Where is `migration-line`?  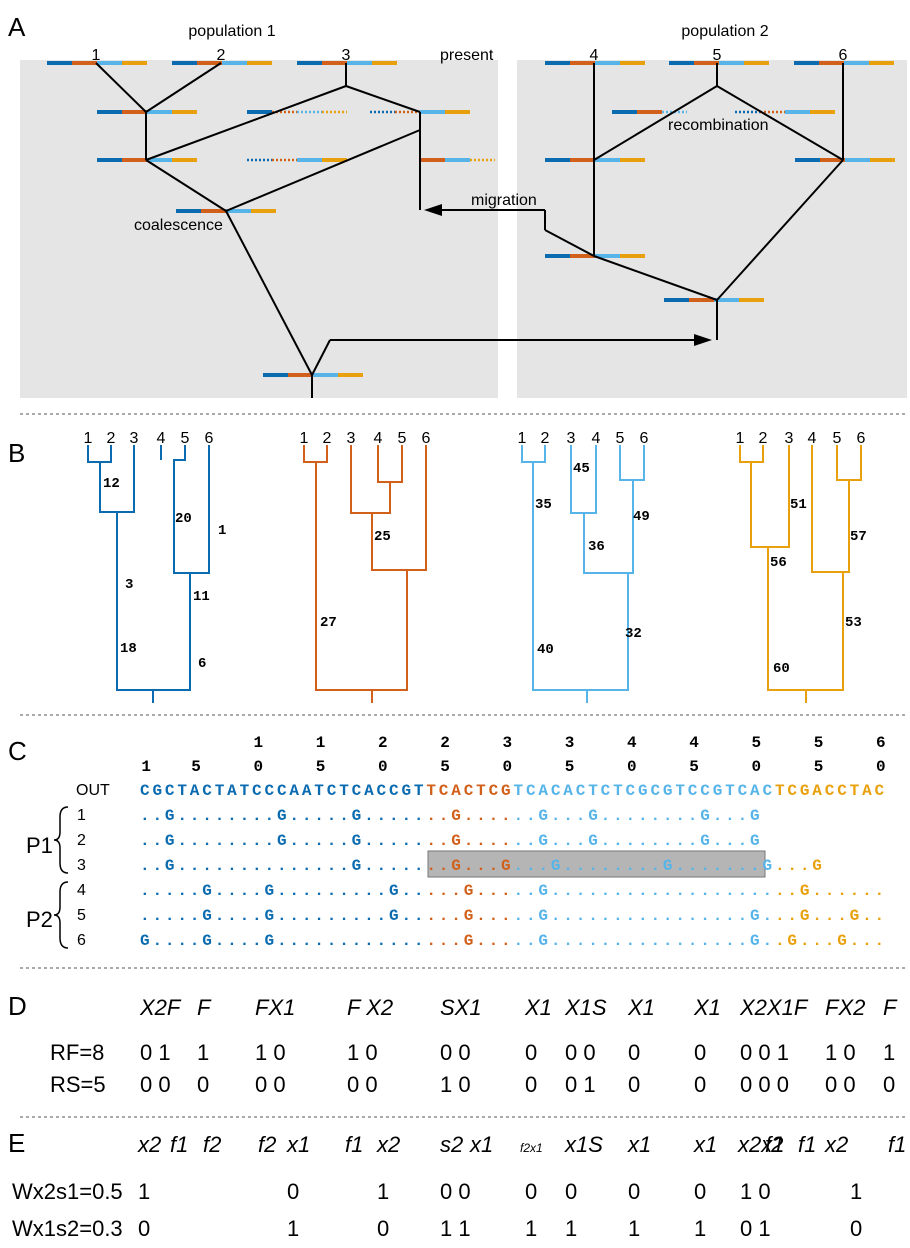 migration-line is located at coordinates (321, 357).